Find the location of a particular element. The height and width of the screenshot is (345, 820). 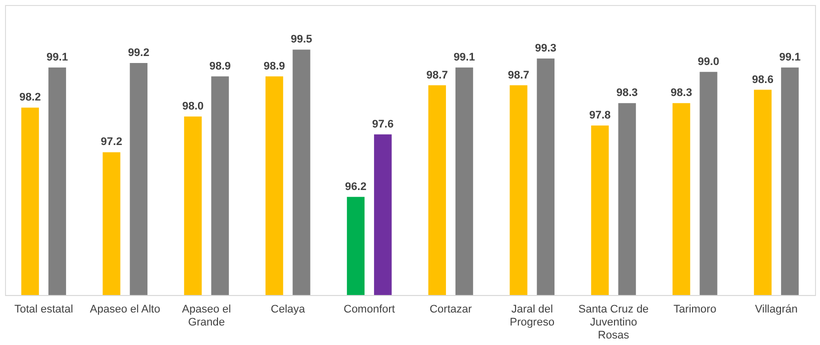

data-label: 97.8 is located at coordinates (600, 115).